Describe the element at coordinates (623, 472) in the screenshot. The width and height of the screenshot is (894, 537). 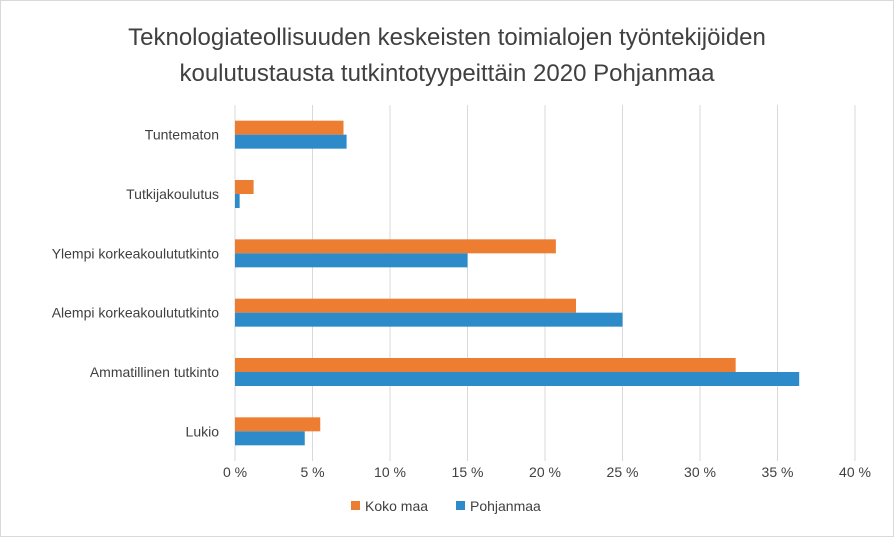
I see `x-tick-label: 25 %` at that location.